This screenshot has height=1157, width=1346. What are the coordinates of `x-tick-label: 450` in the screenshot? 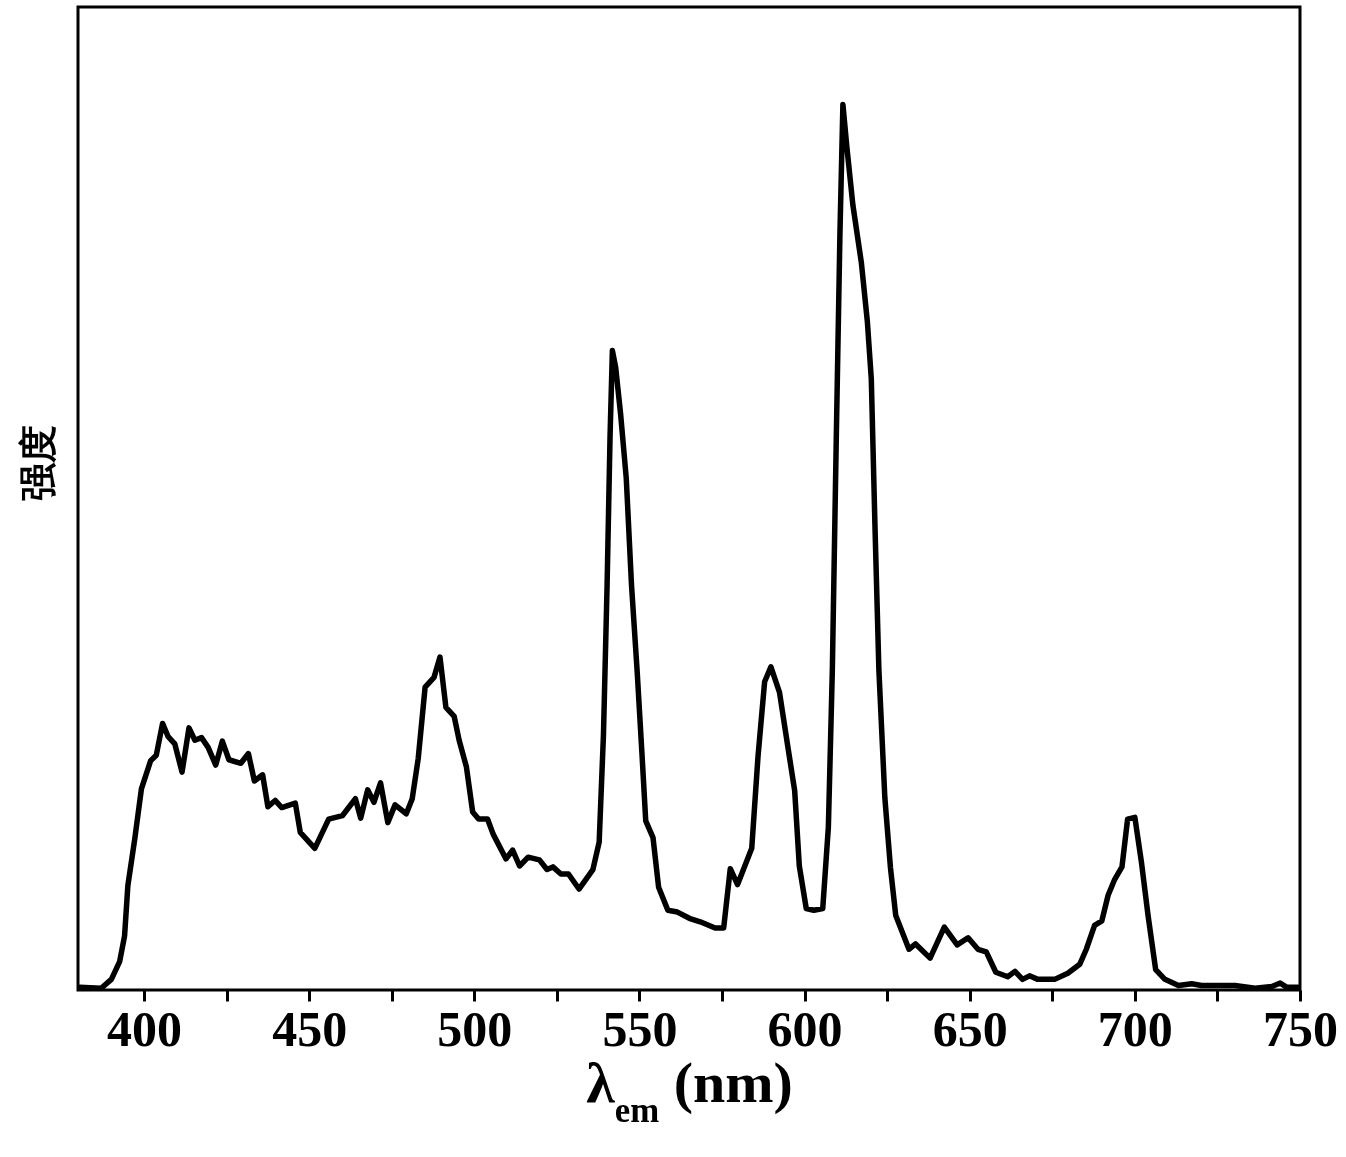 It's located at (310, 1028).